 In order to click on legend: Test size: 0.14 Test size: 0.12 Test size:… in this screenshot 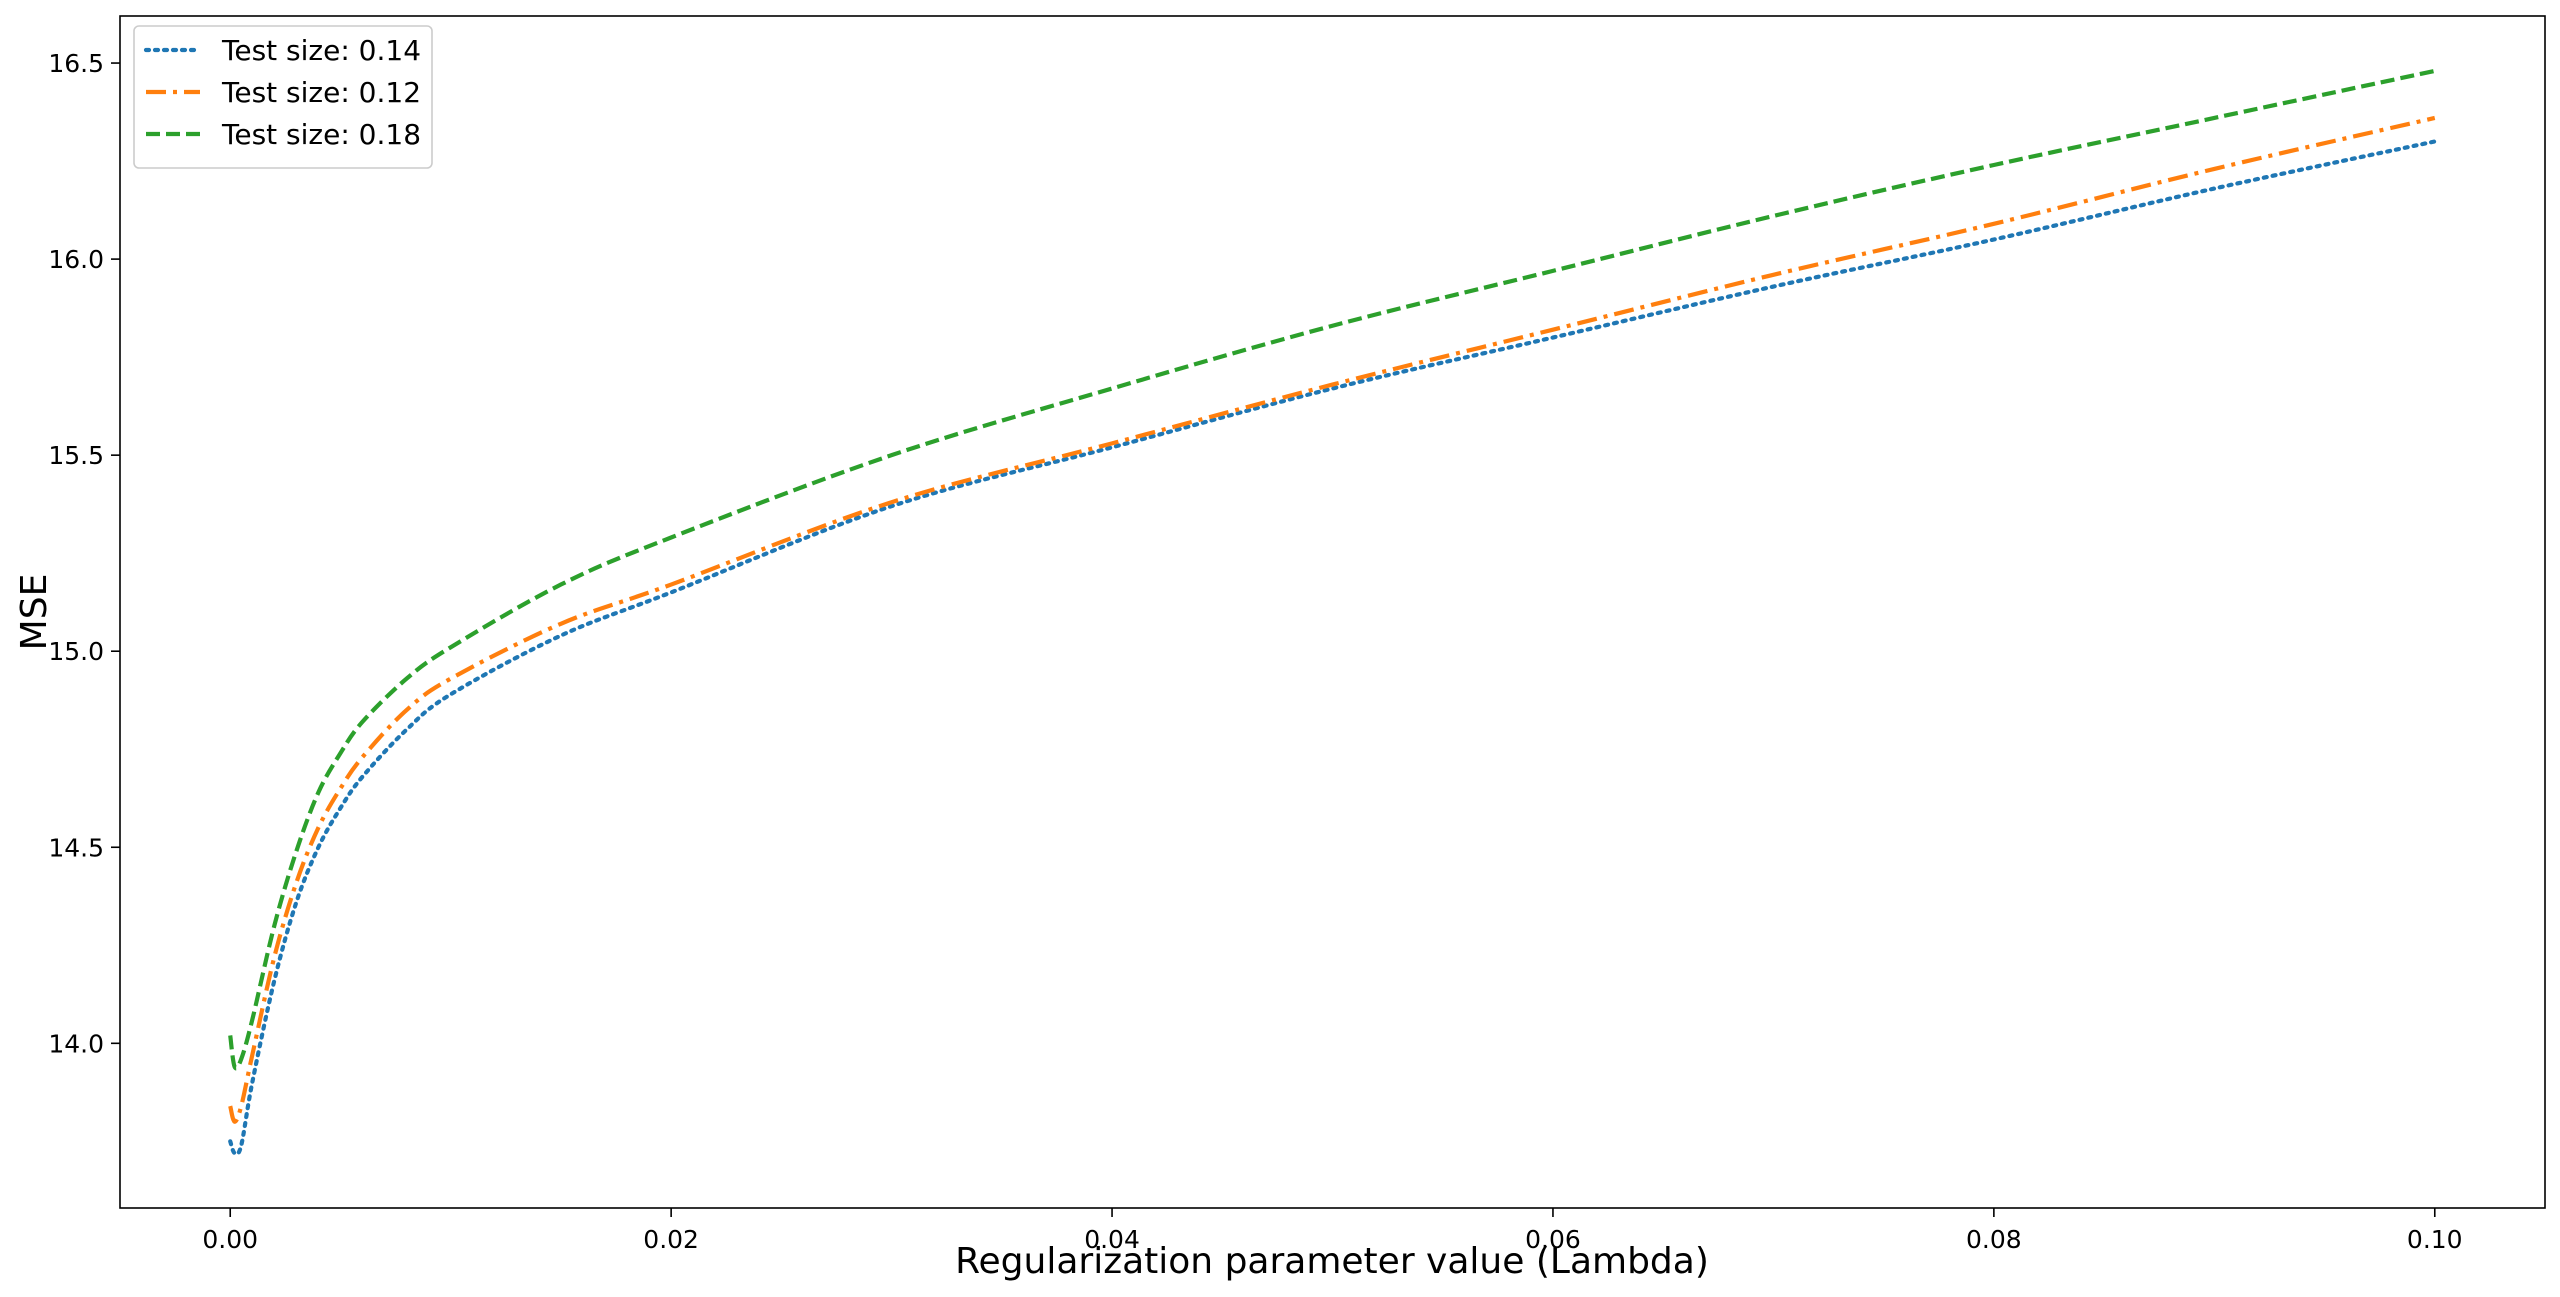, I will do `click(283, 97)`.